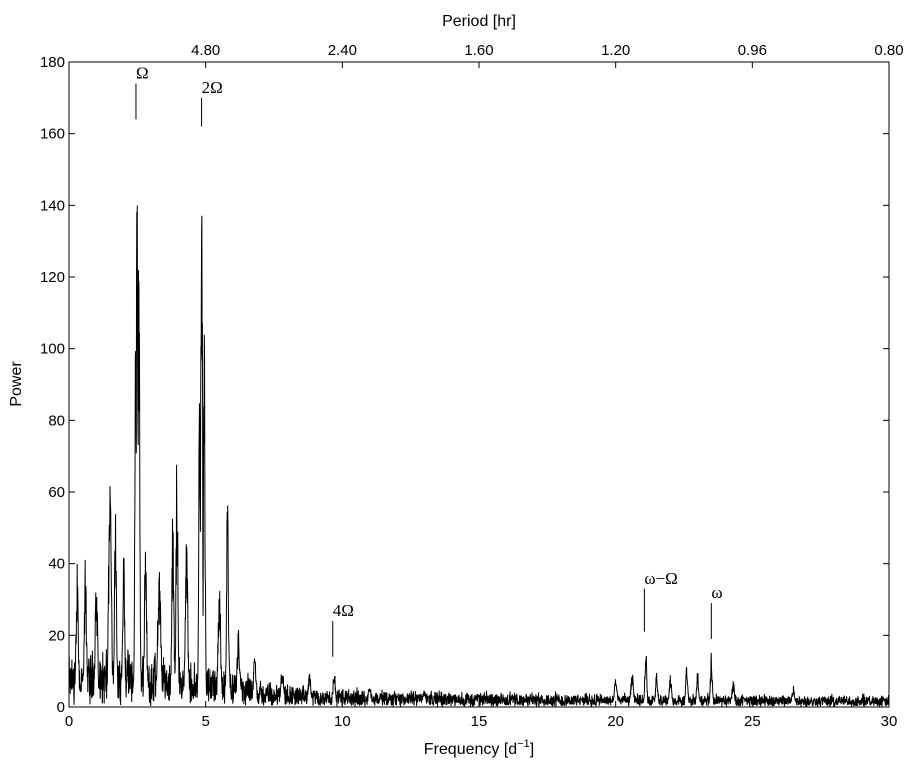  I want to click on top-tick-label: 4.80, so click(205, 50).